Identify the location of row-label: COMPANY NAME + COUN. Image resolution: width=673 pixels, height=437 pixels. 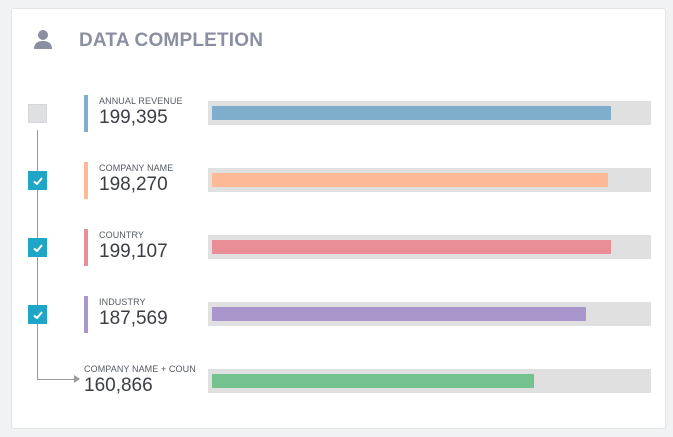
(140, 369).